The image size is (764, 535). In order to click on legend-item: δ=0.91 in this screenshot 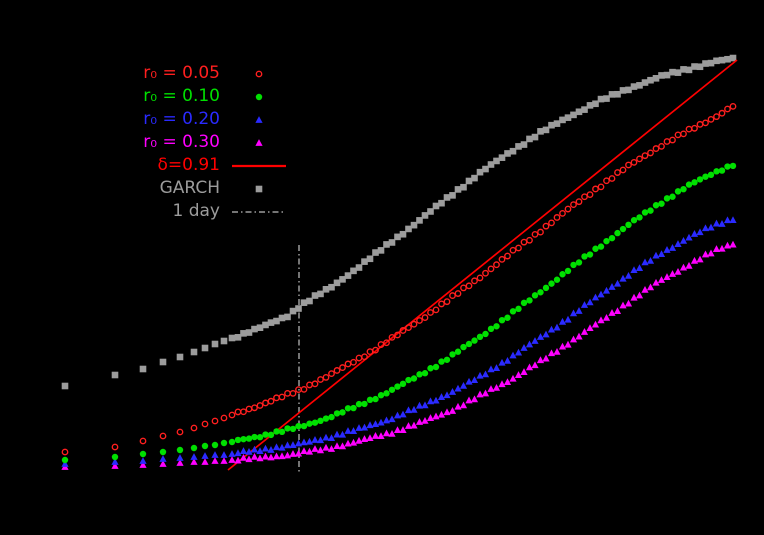, I will do `click(189, 165)`.